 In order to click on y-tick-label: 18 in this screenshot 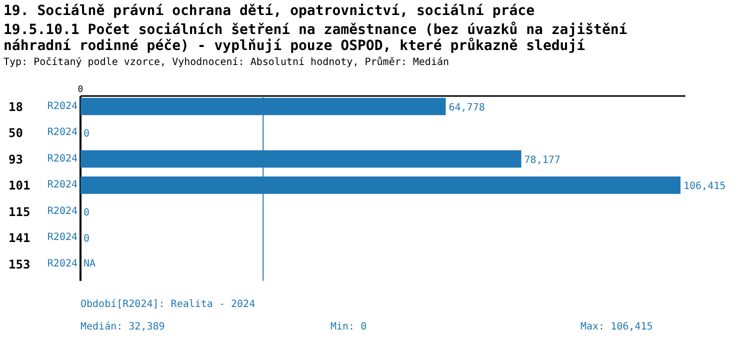, I will do `click(15, 107)`.